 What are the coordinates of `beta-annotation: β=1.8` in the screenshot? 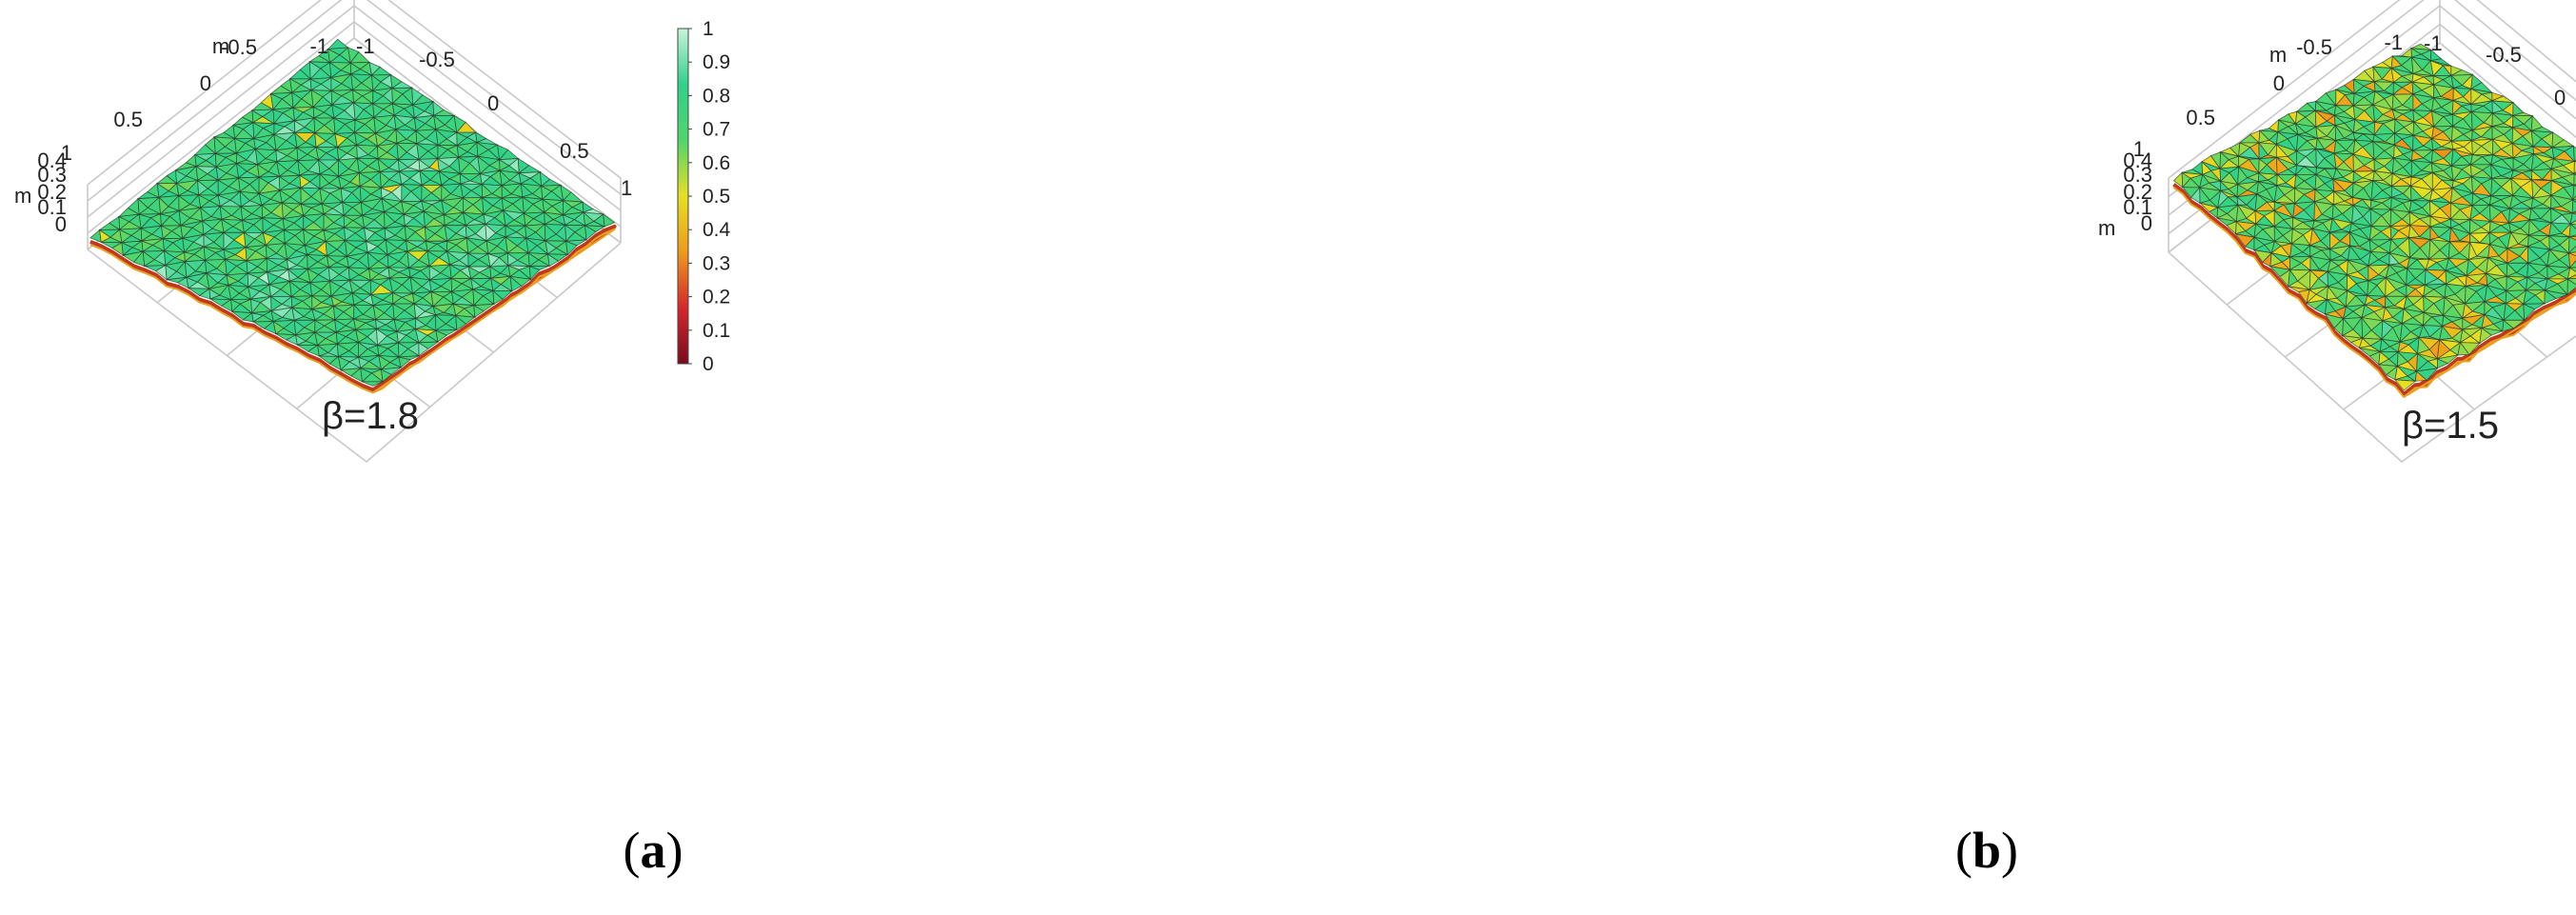 It's located at (370, 416).